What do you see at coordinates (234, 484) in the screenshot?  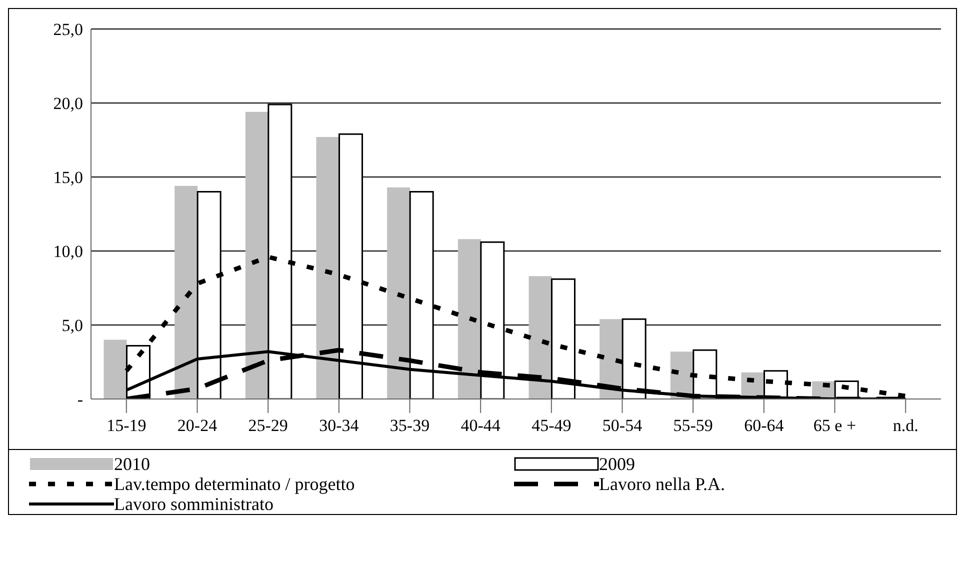 I see `legend-label: Lav.tempo determinato / progetto` at bounding box center [234, 484].